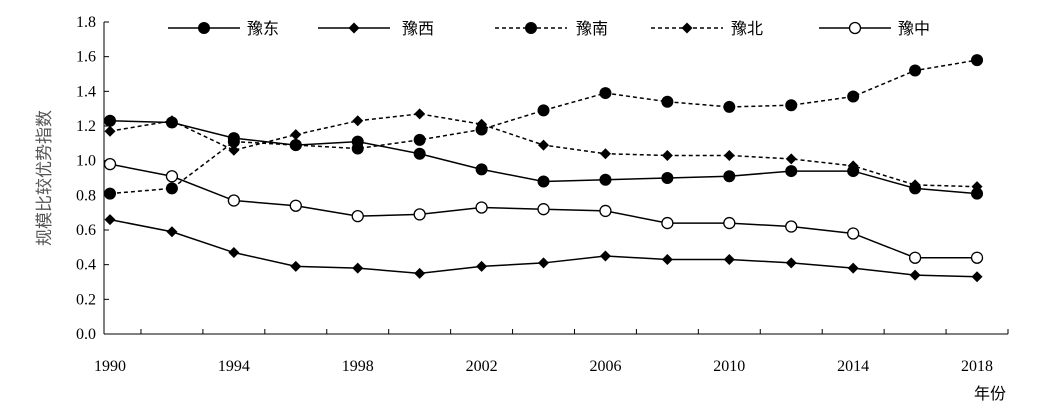  Describe the element at coordinates (592, 28) in the screenshot. I see `legend-label: 豫南` at that location.